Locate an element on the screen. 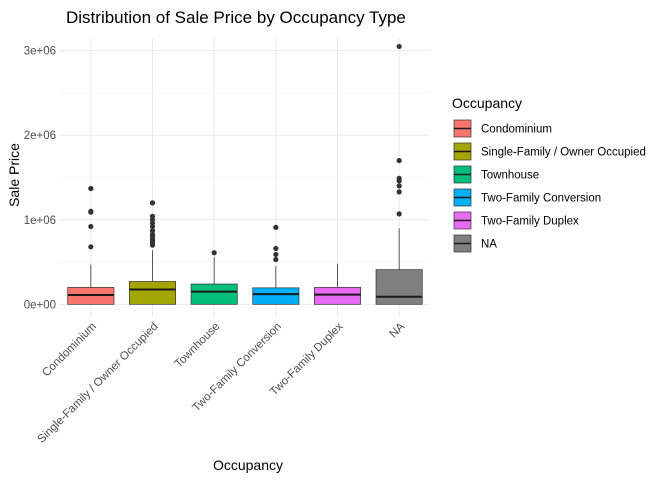  y-tick-label: 3e+06 is located at coordinates (40, 52).